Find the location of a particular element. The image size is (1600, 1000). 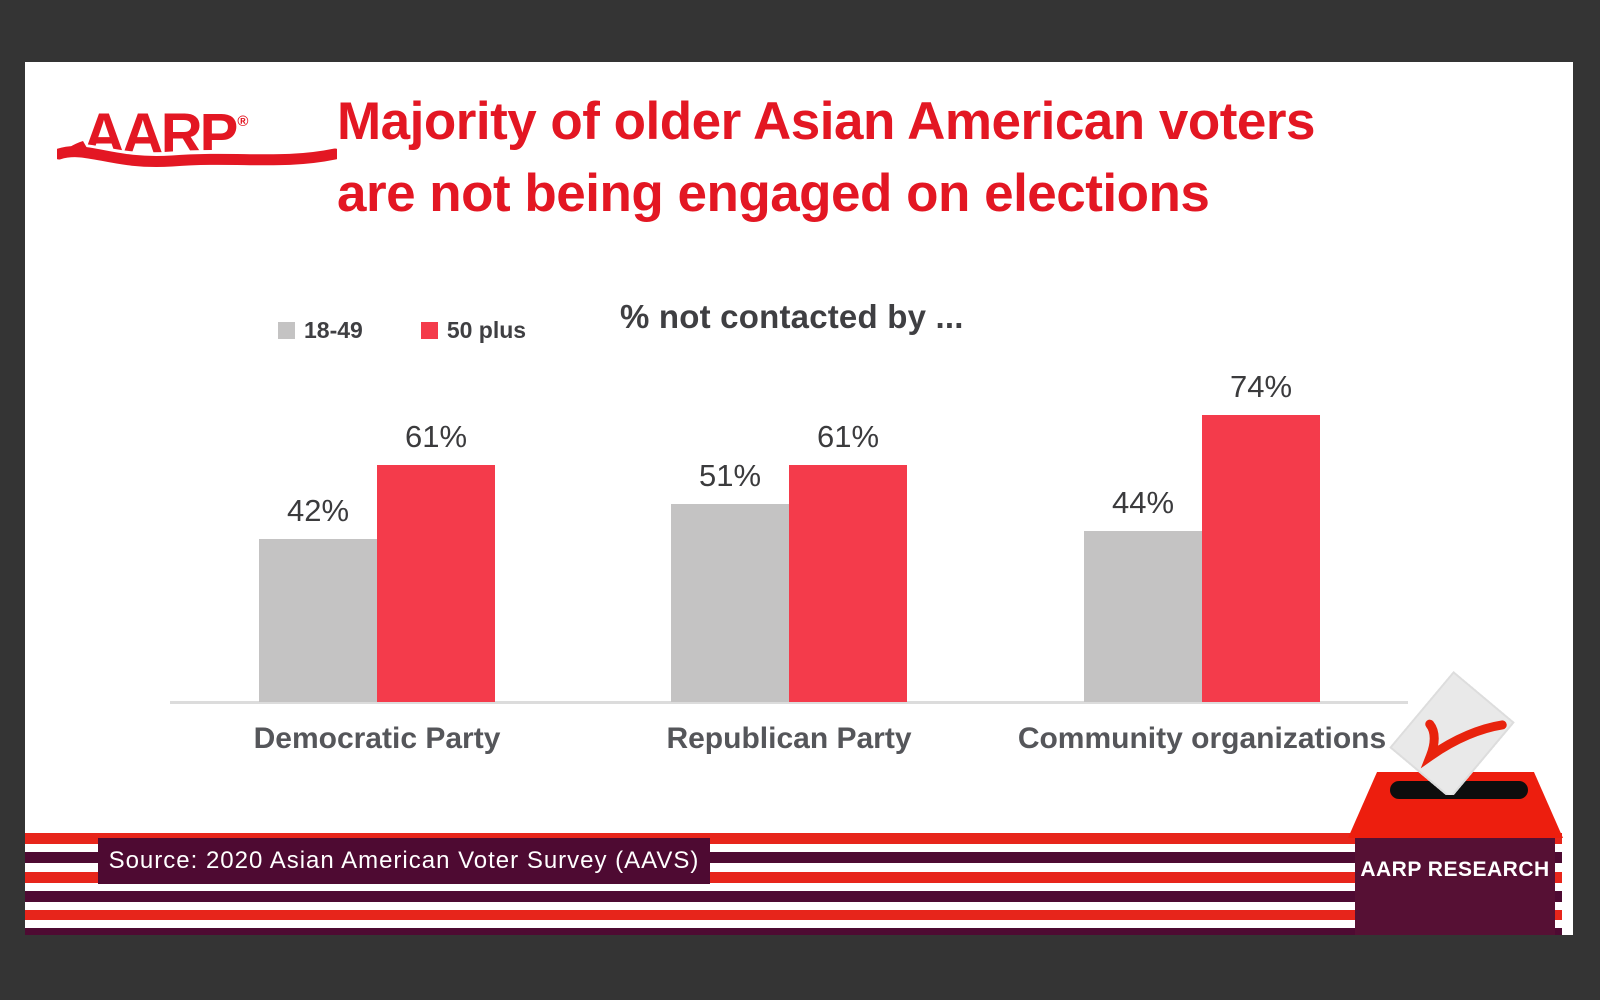

value-label-50-plus-republican-party: 61% is located at coordinates (848, 436).